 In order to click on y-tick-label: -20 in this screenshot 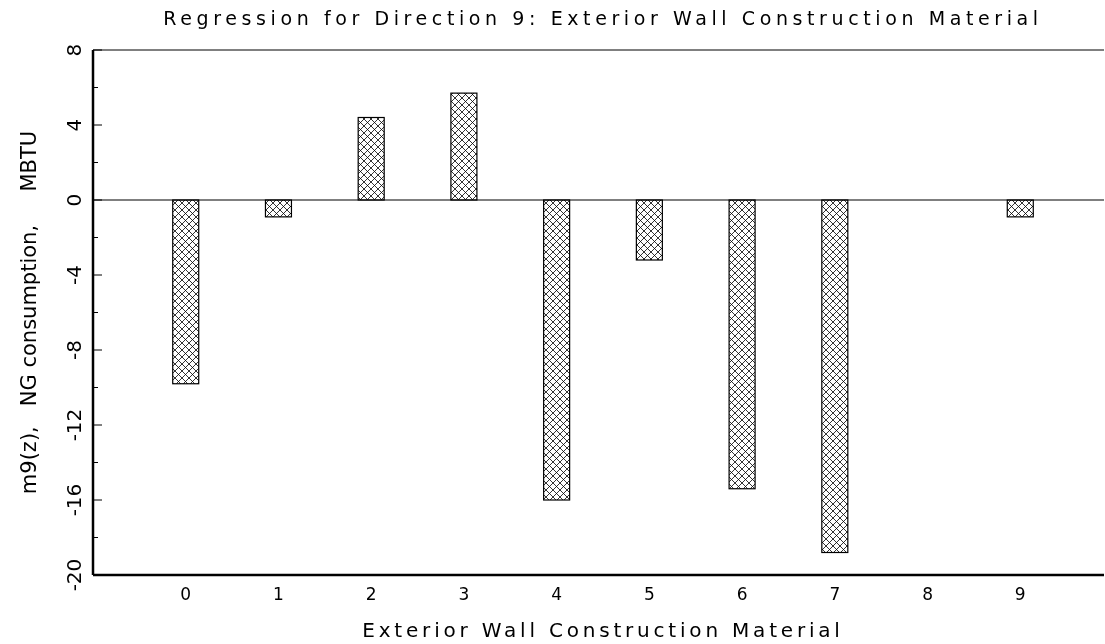, I will do `click(74, 575)`.